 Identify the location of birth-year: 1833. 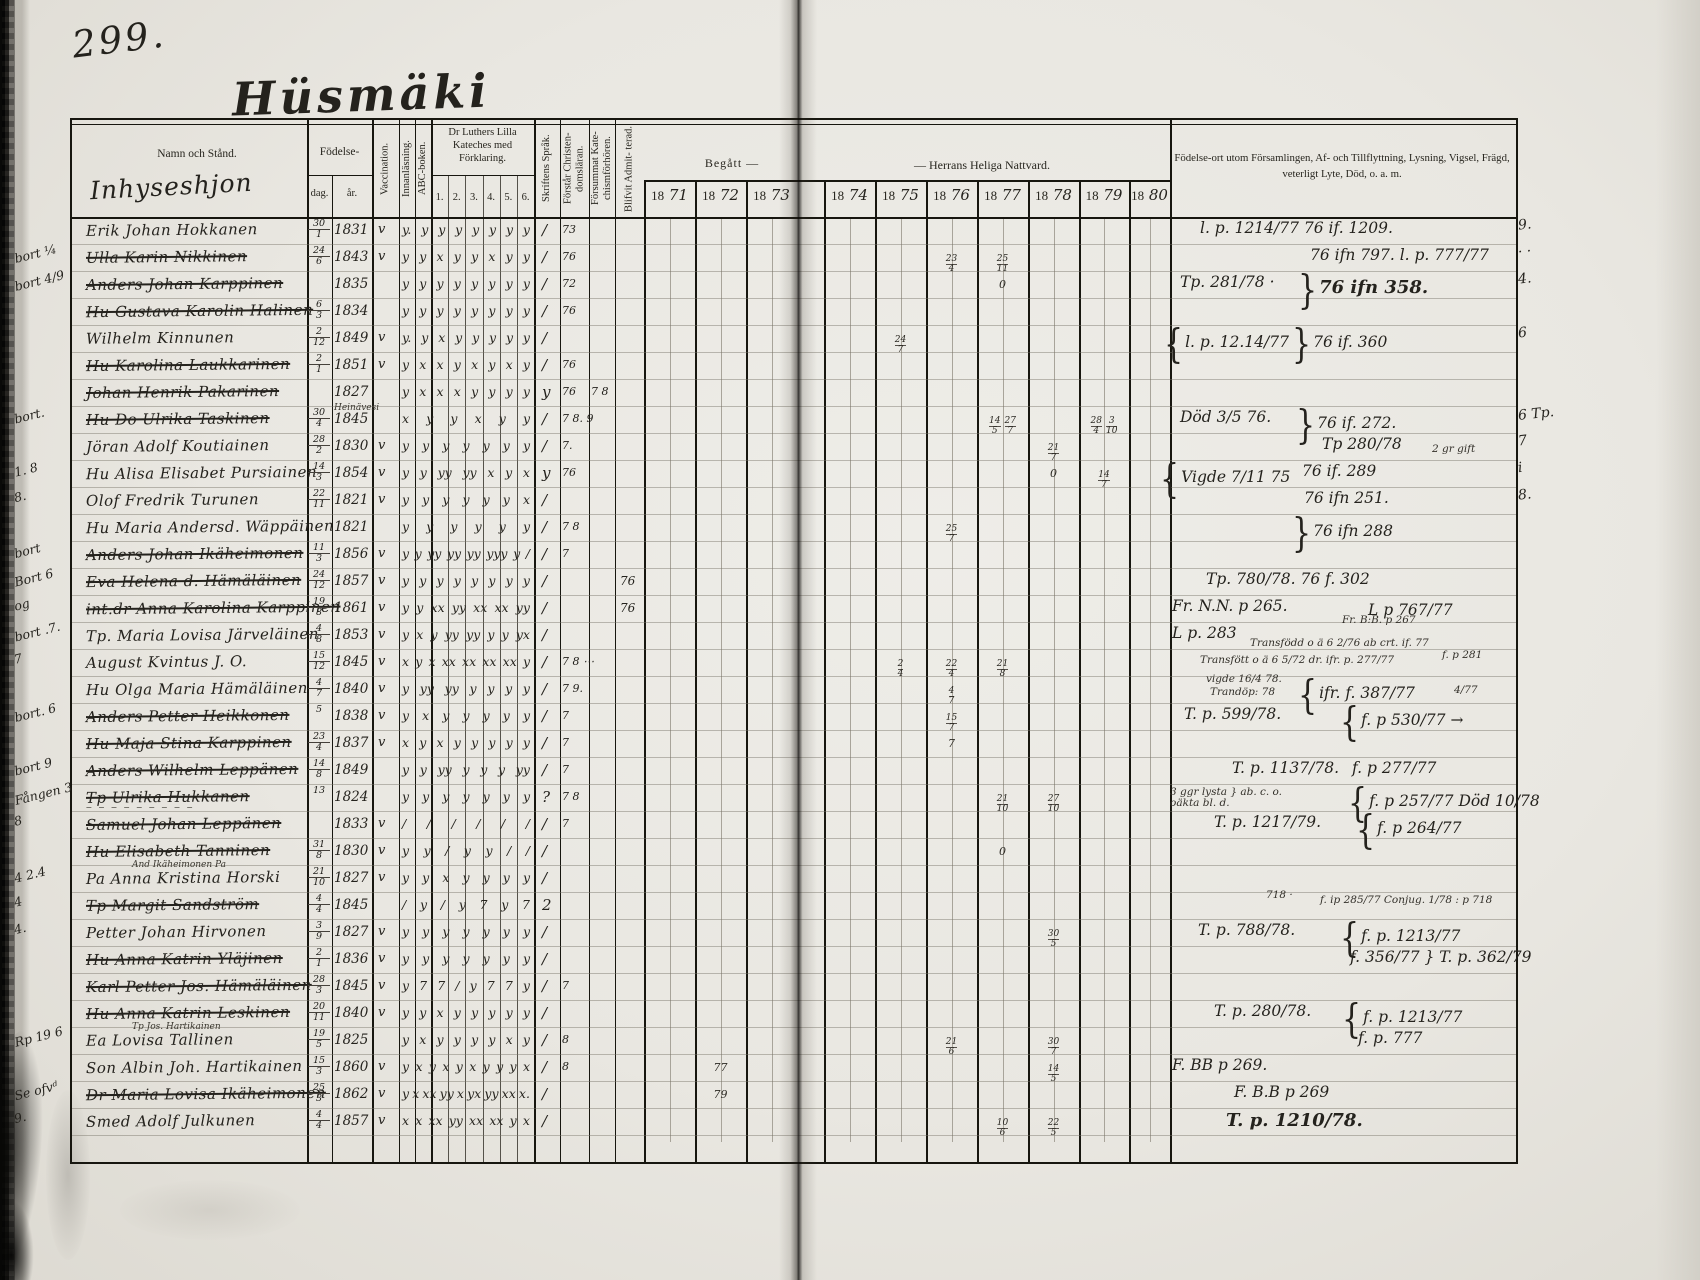
(351, 824).